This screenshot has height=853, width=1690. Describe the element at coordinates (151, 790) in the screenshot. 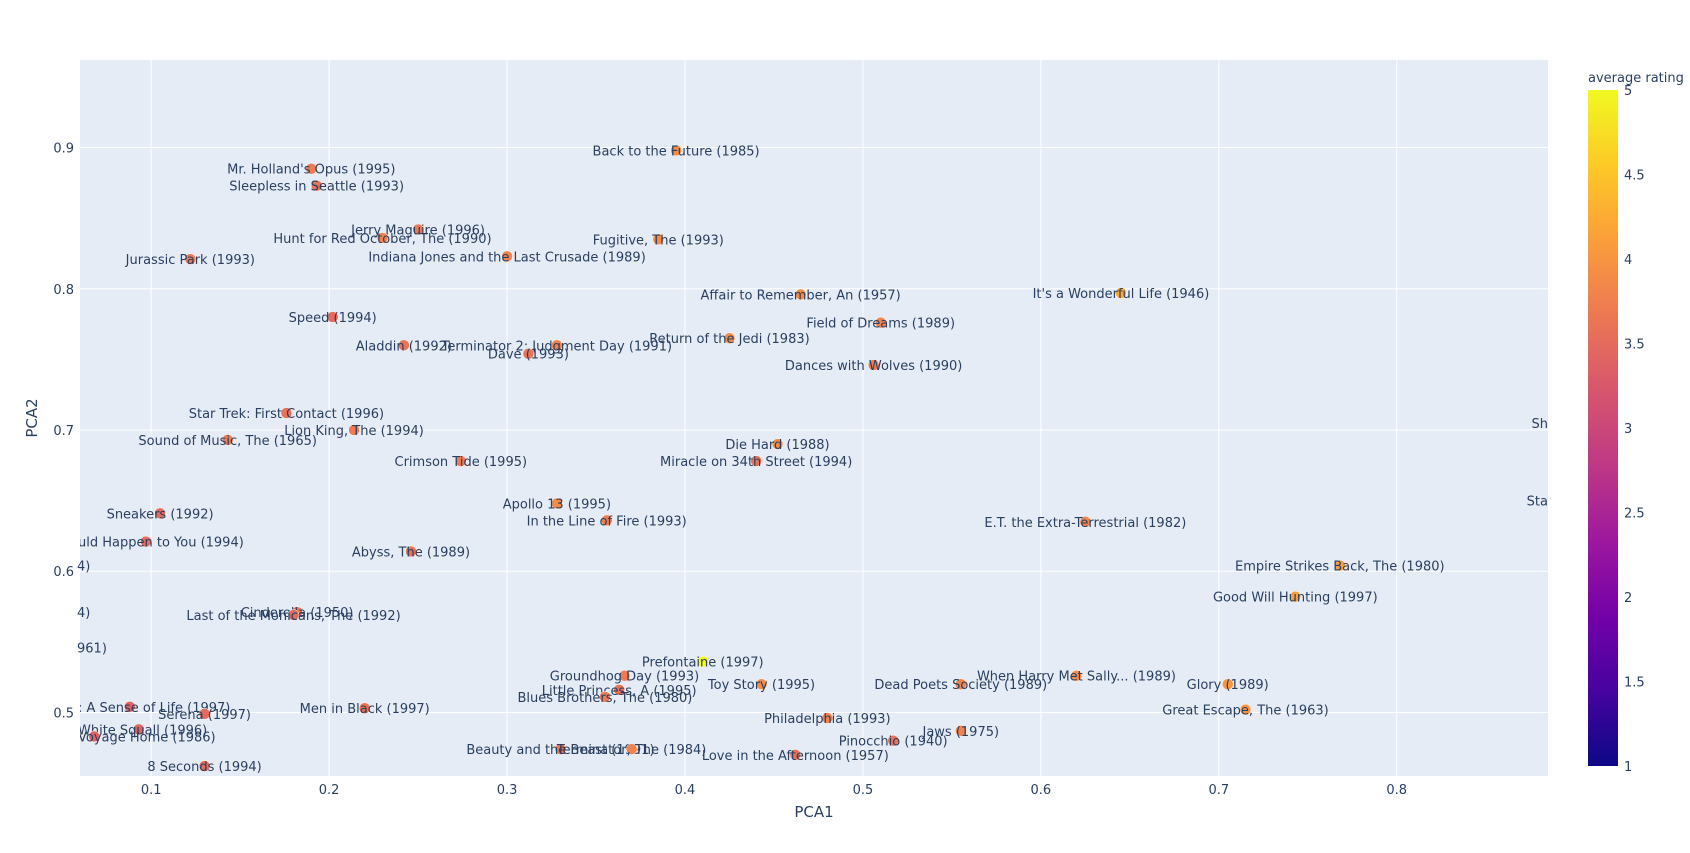

I see `x-tick-label: 0.1` at that location.